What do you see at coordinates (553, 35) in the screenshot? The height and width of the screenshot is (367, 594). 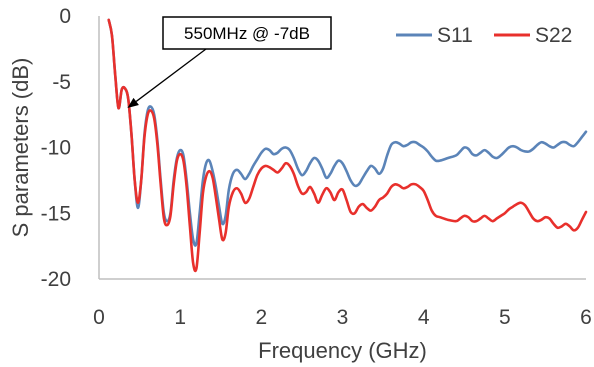 I see `legend-label-s22: S22` at bounding box center [553, 35].